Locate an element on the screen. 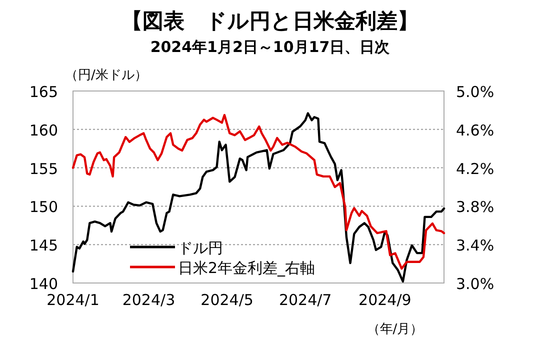  chart-title: 【図表 ドル円と日米金利差】 is located at coordinates (270, 21).